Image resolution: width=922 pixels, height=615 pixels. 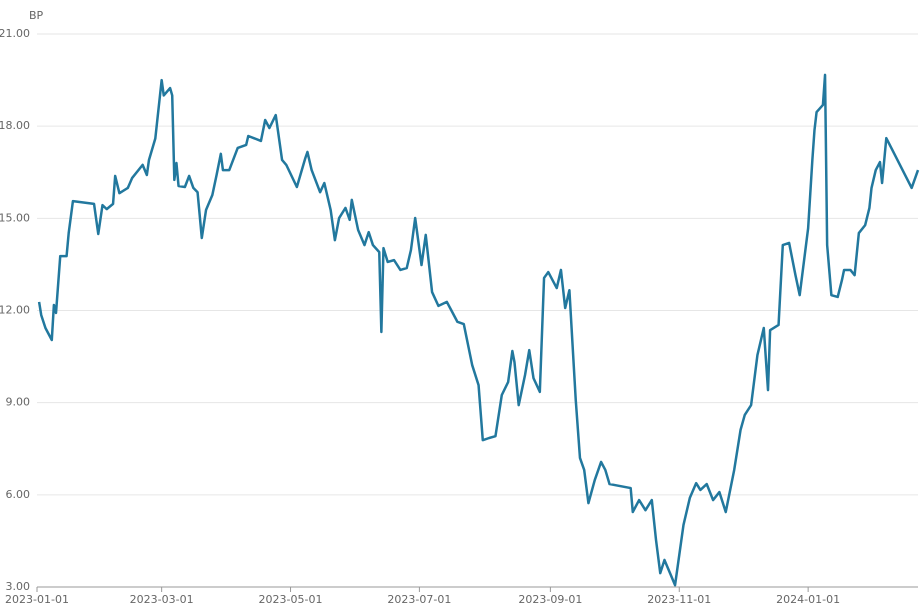 What do you see at coordinates (37, 599) in the screenshot?
I see `x-tick-label: 2023-01-01` at bounding box center [37, 599].